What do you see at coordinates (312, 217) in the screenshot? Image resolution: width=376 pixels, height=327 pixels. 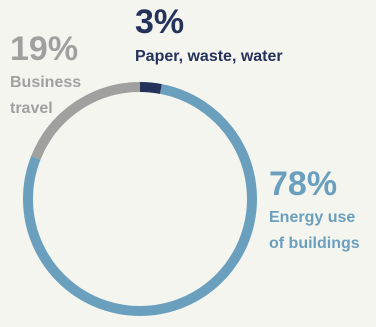 I see `slice-desc-line: Energy use` at bounding box center [312, 217].